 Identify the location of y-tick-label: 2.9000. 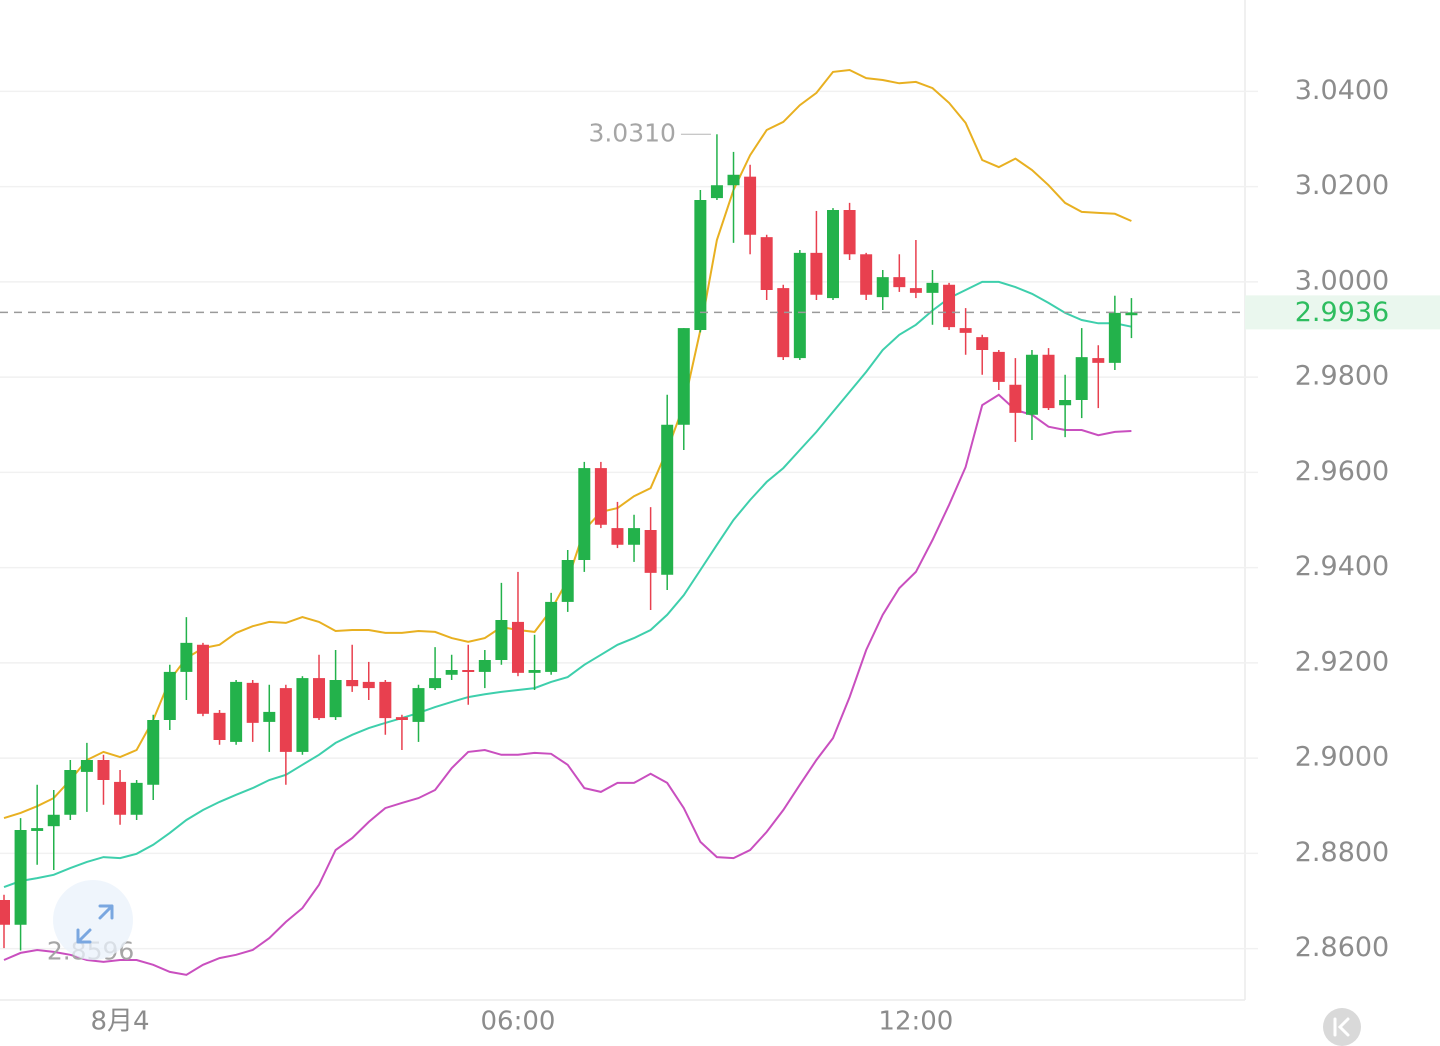
(1342, 757).